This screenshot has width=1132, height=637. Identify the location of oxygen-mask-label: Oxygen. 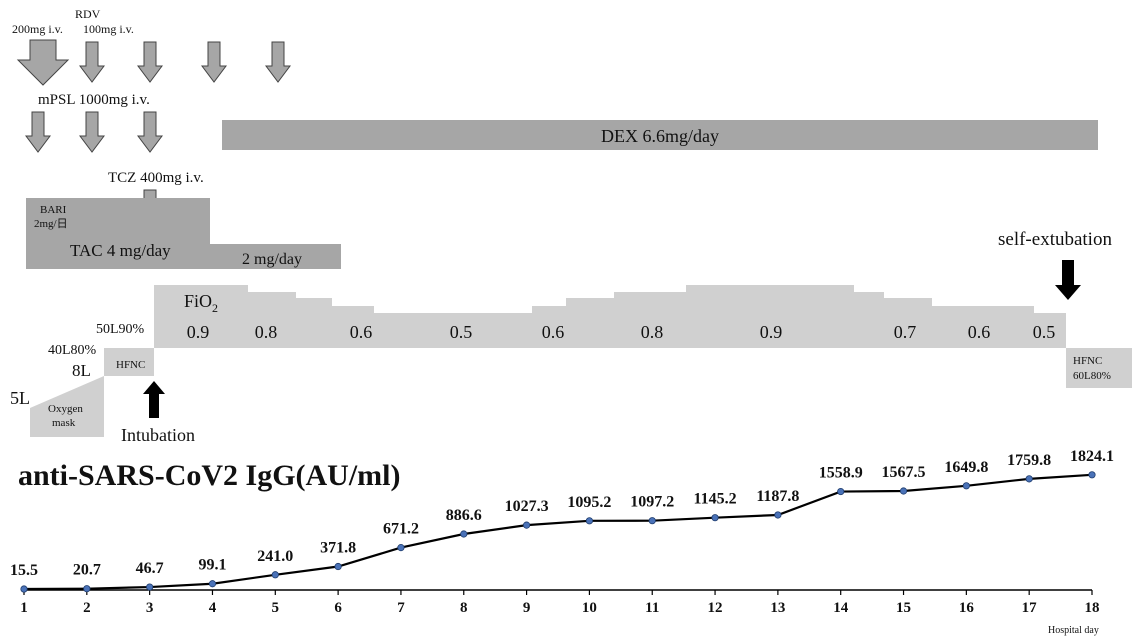
(65, 409).